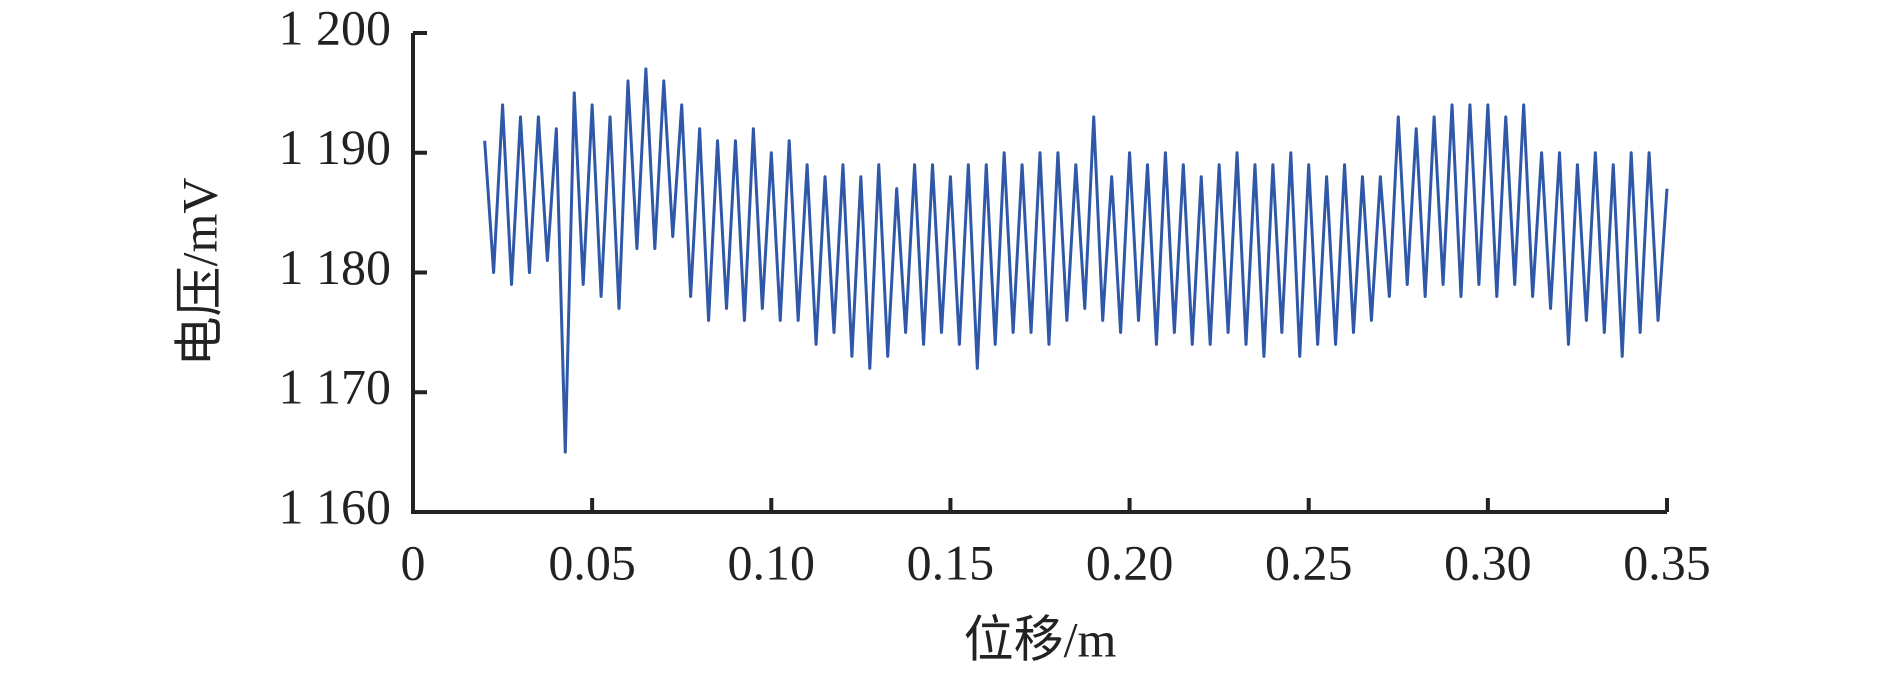 This screenshot has height=684, width=1890. What do you see at coordinates (1309, 562) in the screenshot?
I see `x-tick-label: 0.25` at bounding box center [1309, 562].